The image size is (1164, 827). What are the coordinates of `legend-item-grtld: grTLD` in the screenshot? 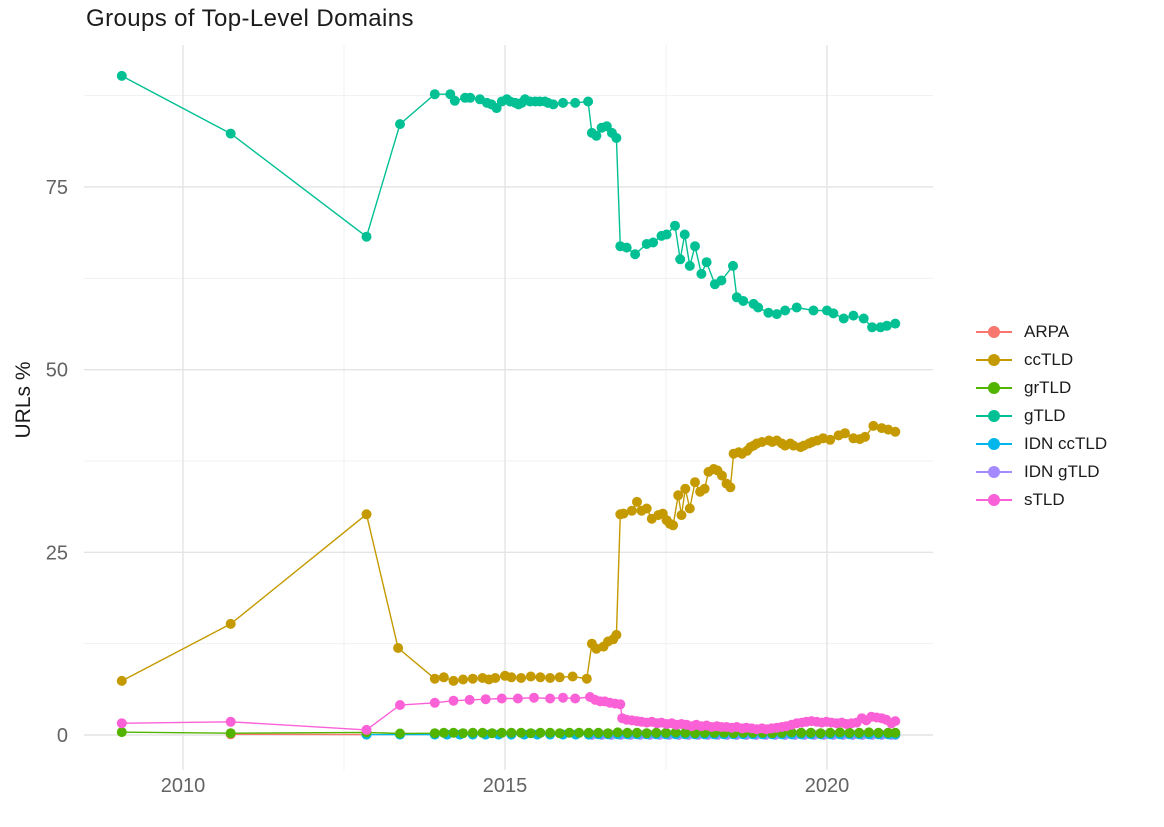 It's located at (1041, 388).